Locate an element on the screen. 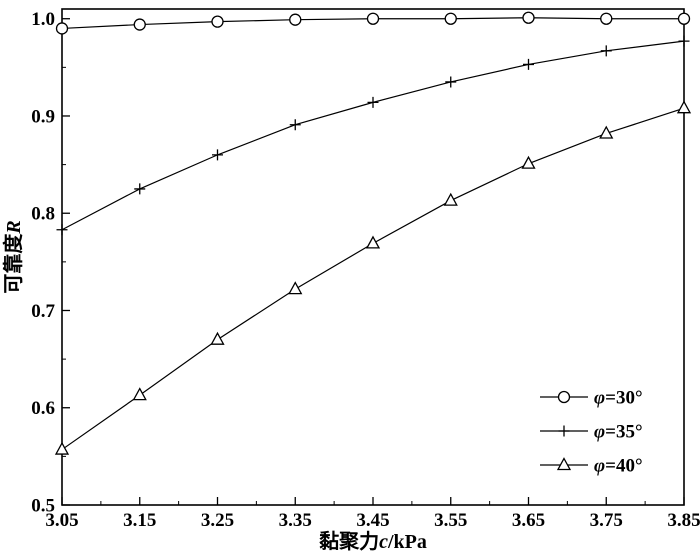  y-tick-label: 0.5 is located at coordinates (43, 506).